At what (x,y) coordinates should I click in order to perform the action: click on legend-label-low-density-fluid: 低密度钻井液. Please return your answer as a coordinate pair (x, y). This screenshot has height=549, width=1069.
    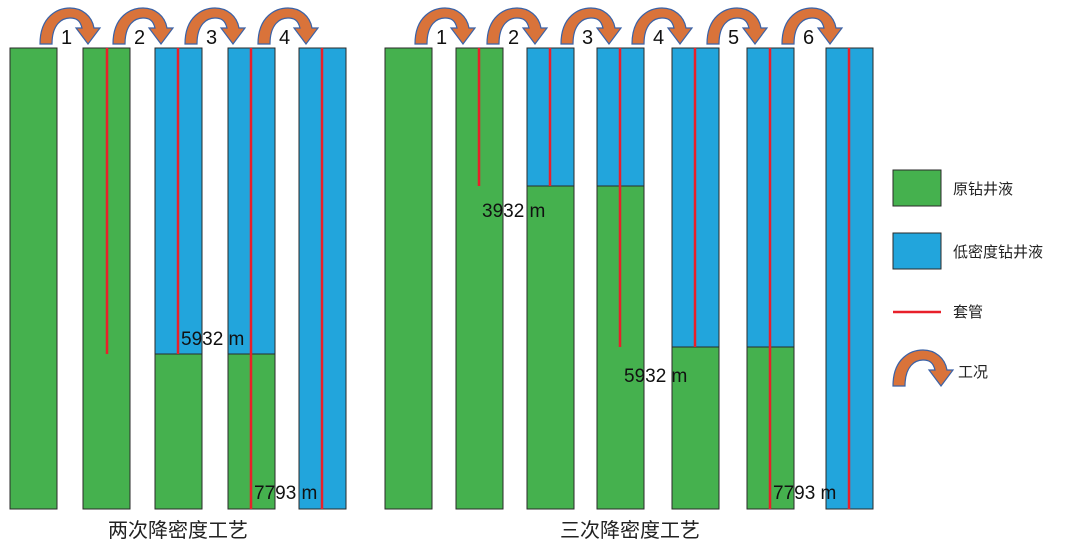
    Looking at the image, I should click on (998, 252).